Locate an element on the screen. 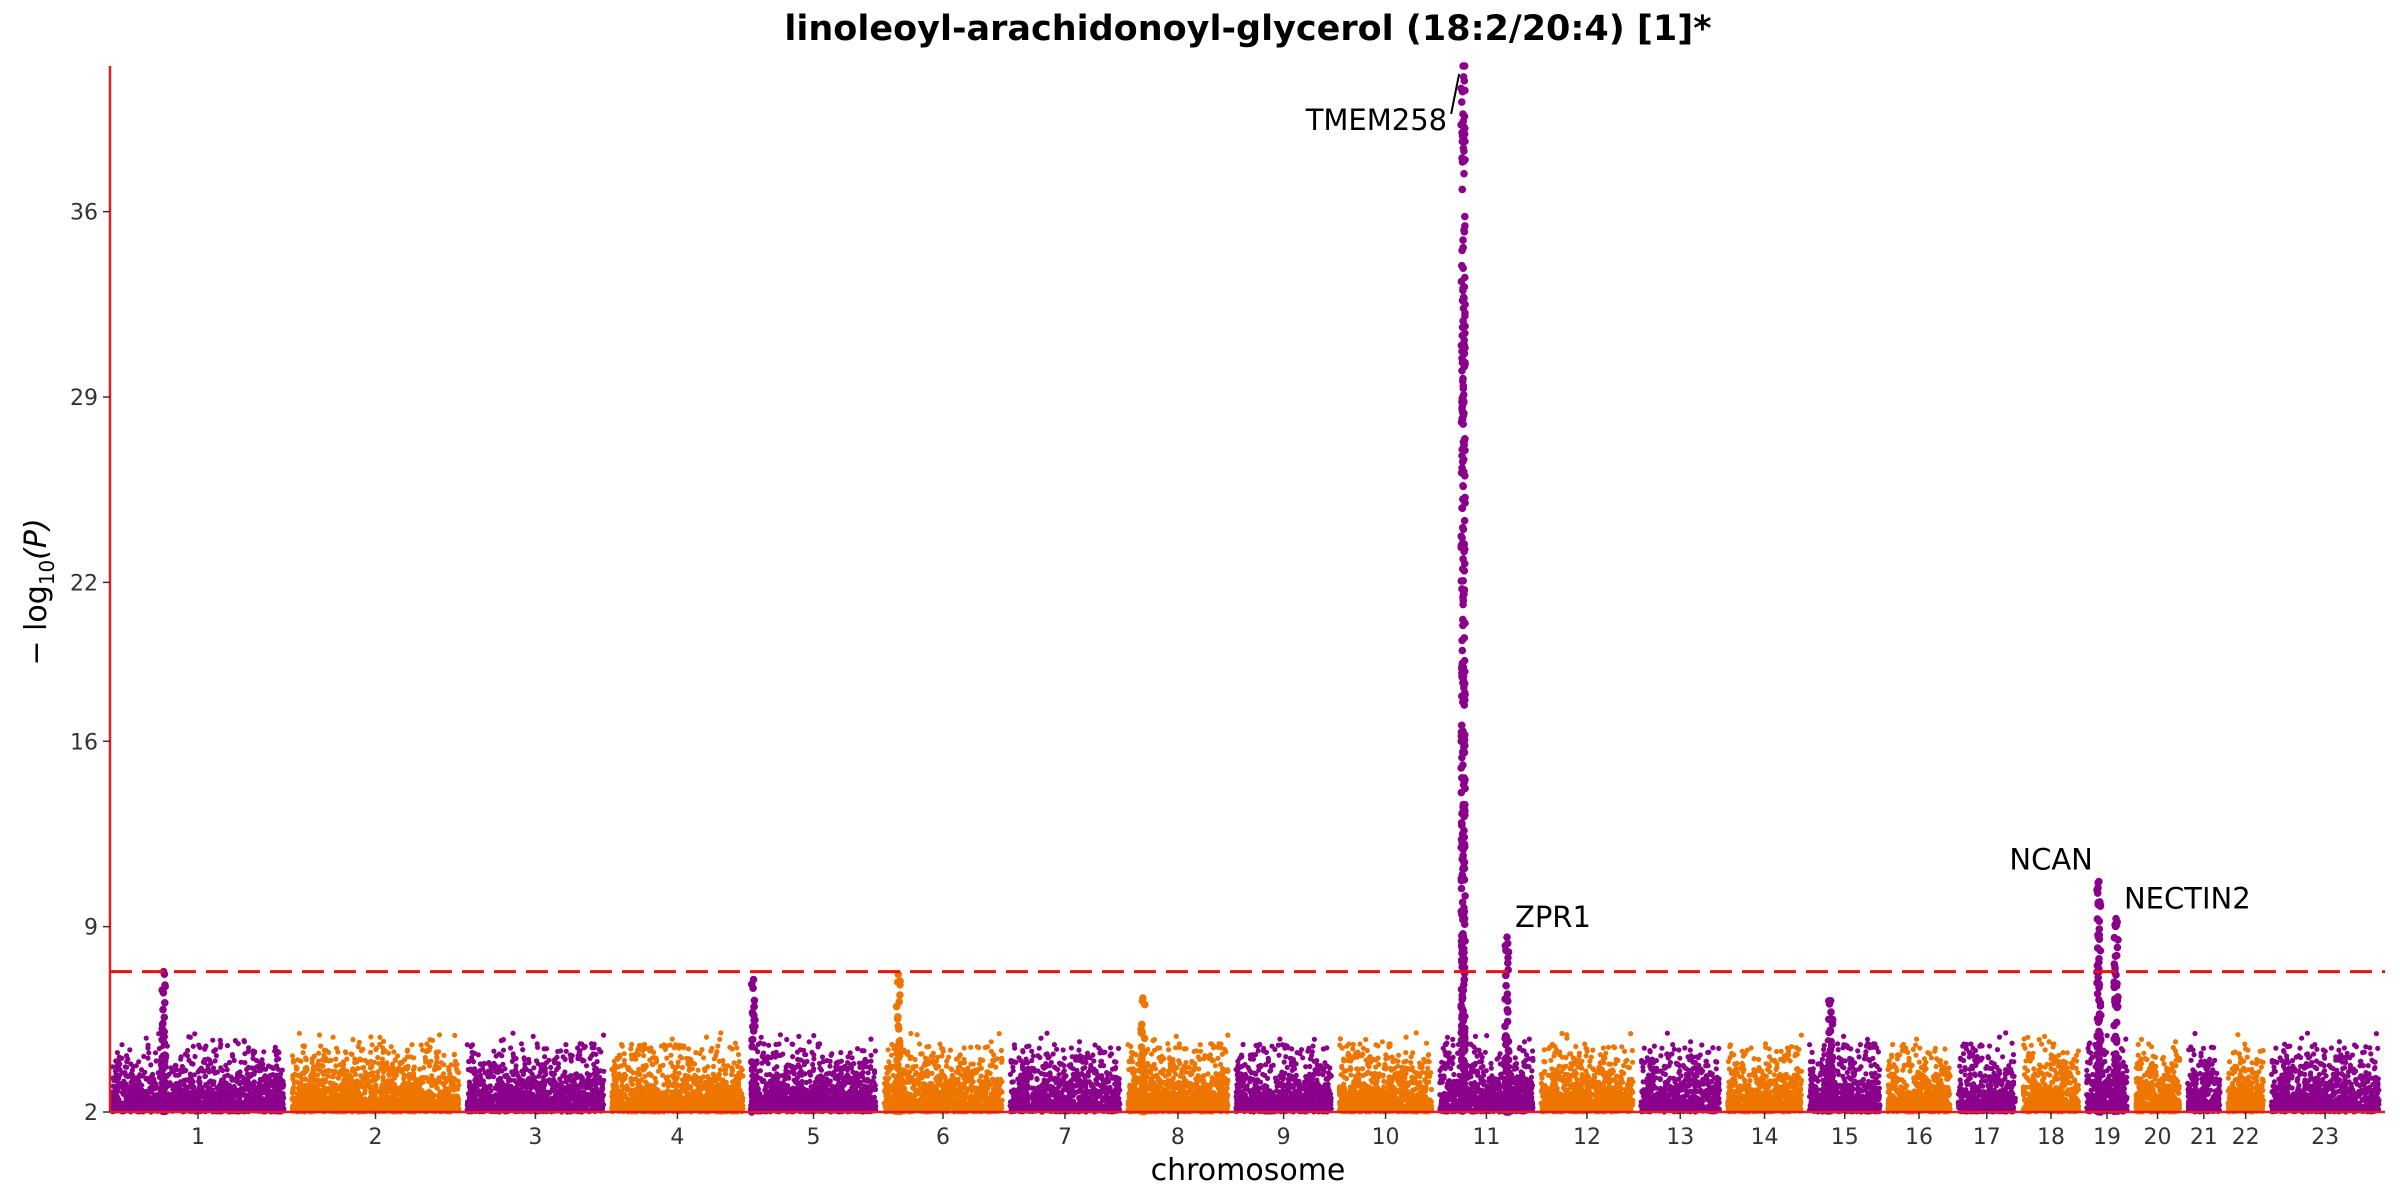 Image resolution: width=2400 pixels, height=1200 pixels. x-tick-label: 11 is located at coordinates (1486, 1137).